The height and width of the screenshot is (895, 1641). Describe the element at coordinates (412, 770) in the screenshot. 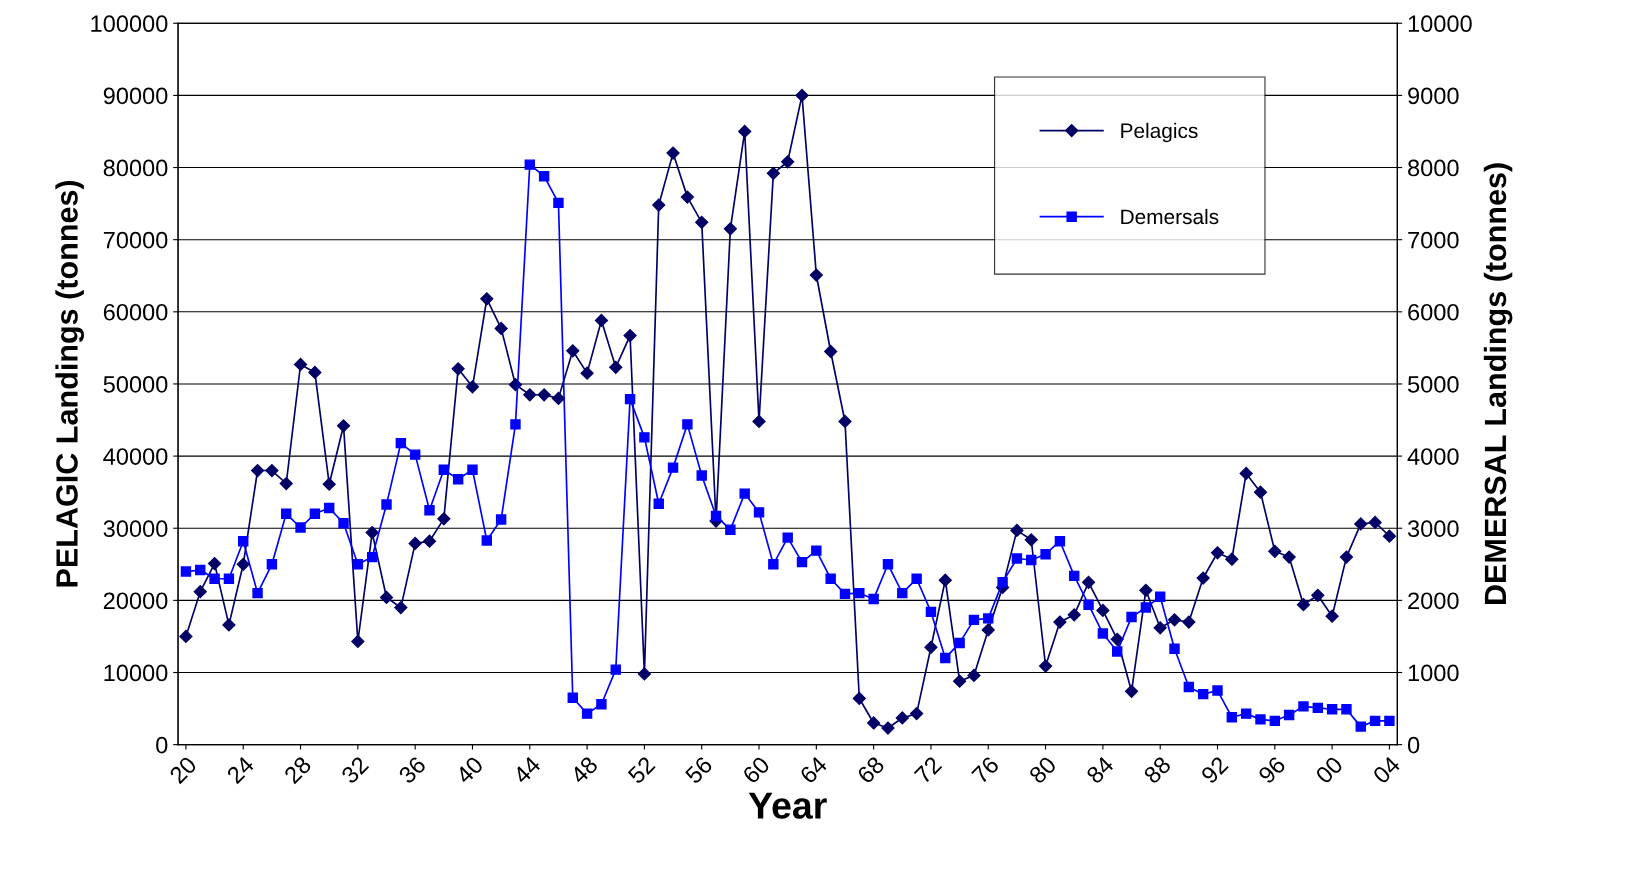

I see `x-tick-label: 36` at that location.